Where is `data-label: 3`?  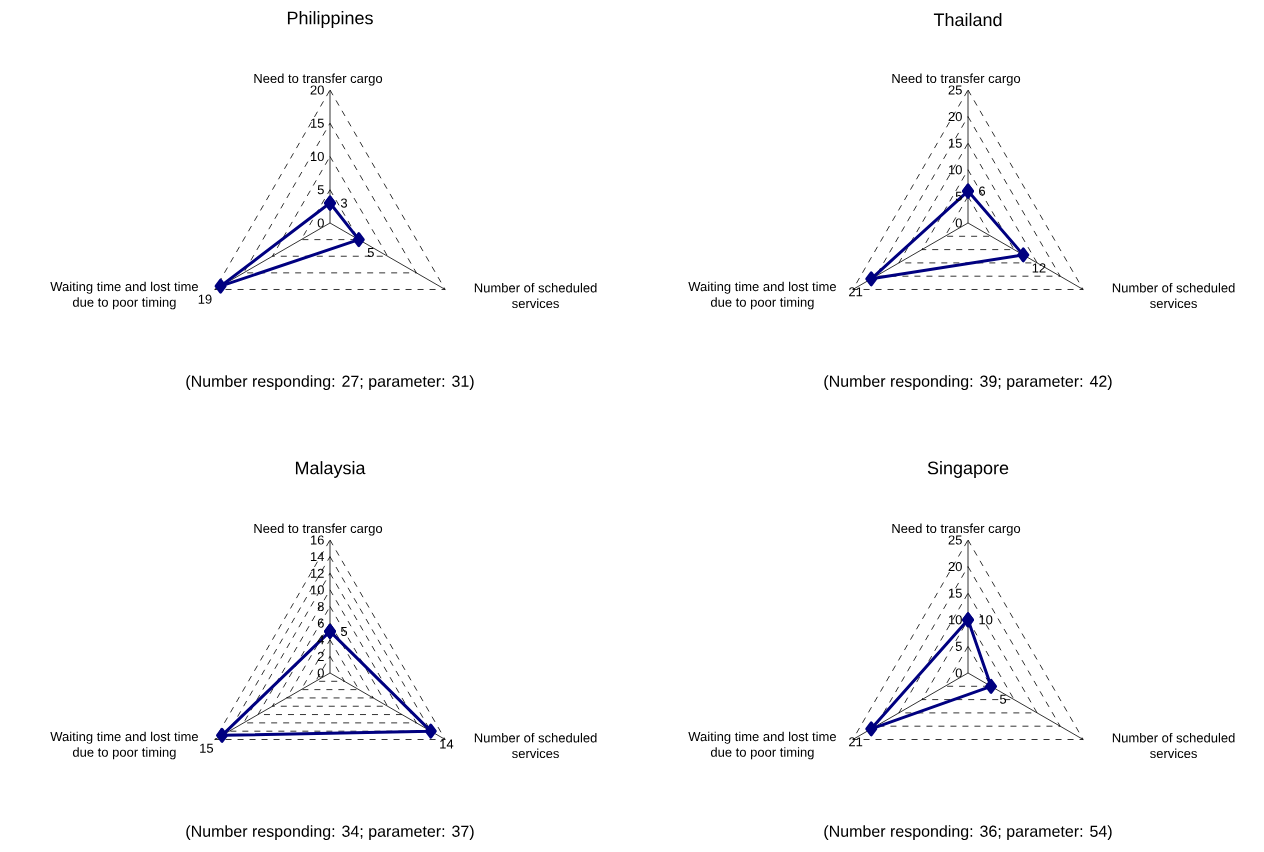 data-label: 3 is located at coordinates (344, 203).